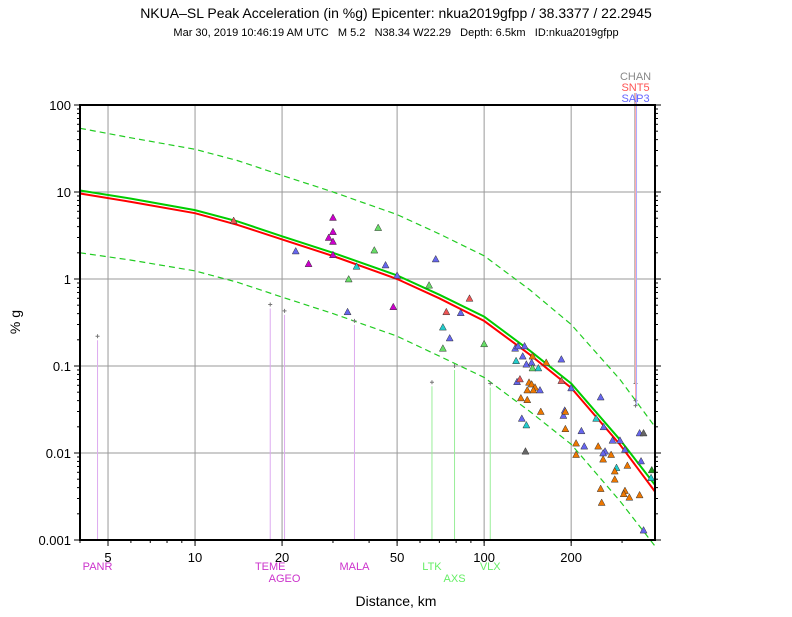 Image resolution: width=792 pixels, height=617 pixels. What do you see at coordinates (432, 567) in the screenshot?
I see `station-label: LTK` at bounding box center [432, 567].